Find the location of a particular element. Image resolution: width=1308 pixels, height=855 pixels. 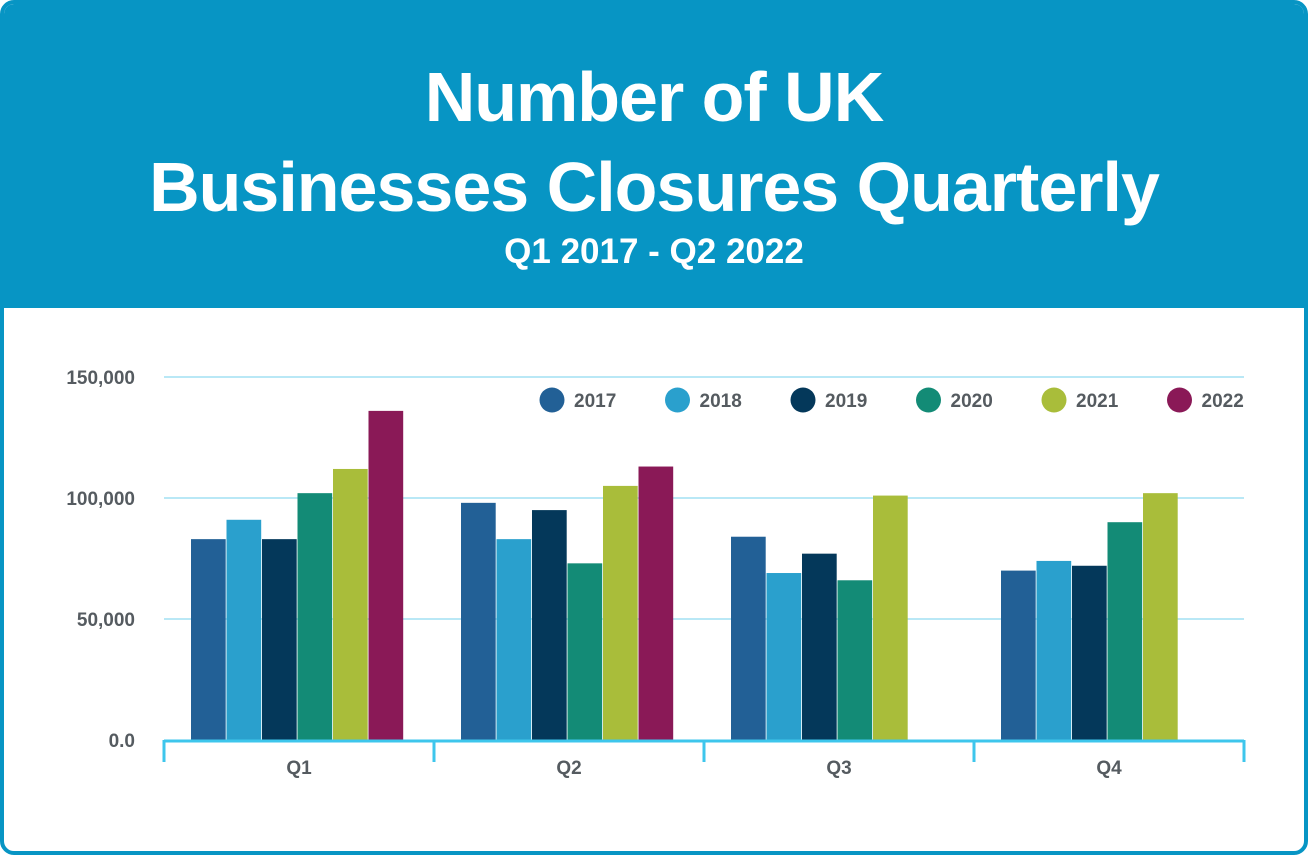

legend-label: 2021 is located at coordinates (1097, 401).